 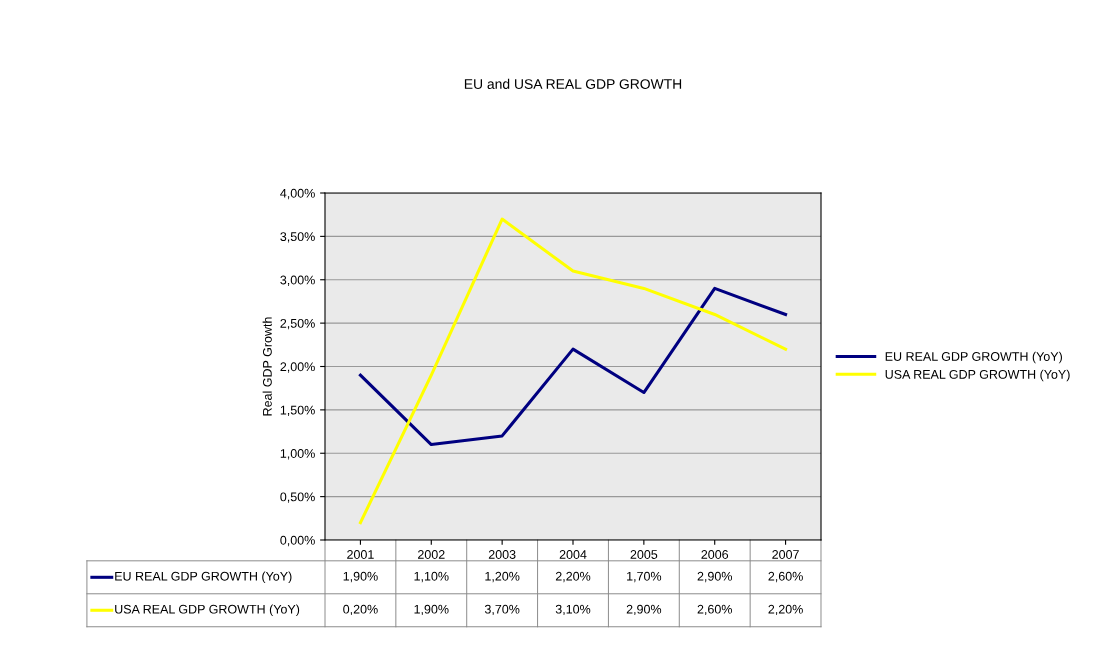 What do you see at coordinates (267, 366) in the screenshot?
I see `y-axis-title: Real GDP Growth` at bounding box center [267, 366].